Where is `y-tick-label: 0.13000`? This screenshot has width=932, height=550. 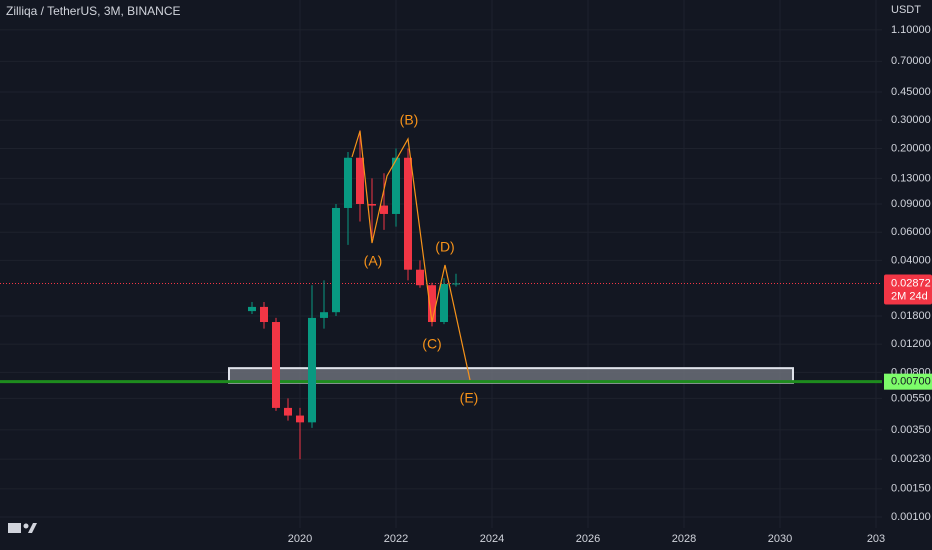 y-tick-label: 0.13000 is located at coordinates (911, 178).